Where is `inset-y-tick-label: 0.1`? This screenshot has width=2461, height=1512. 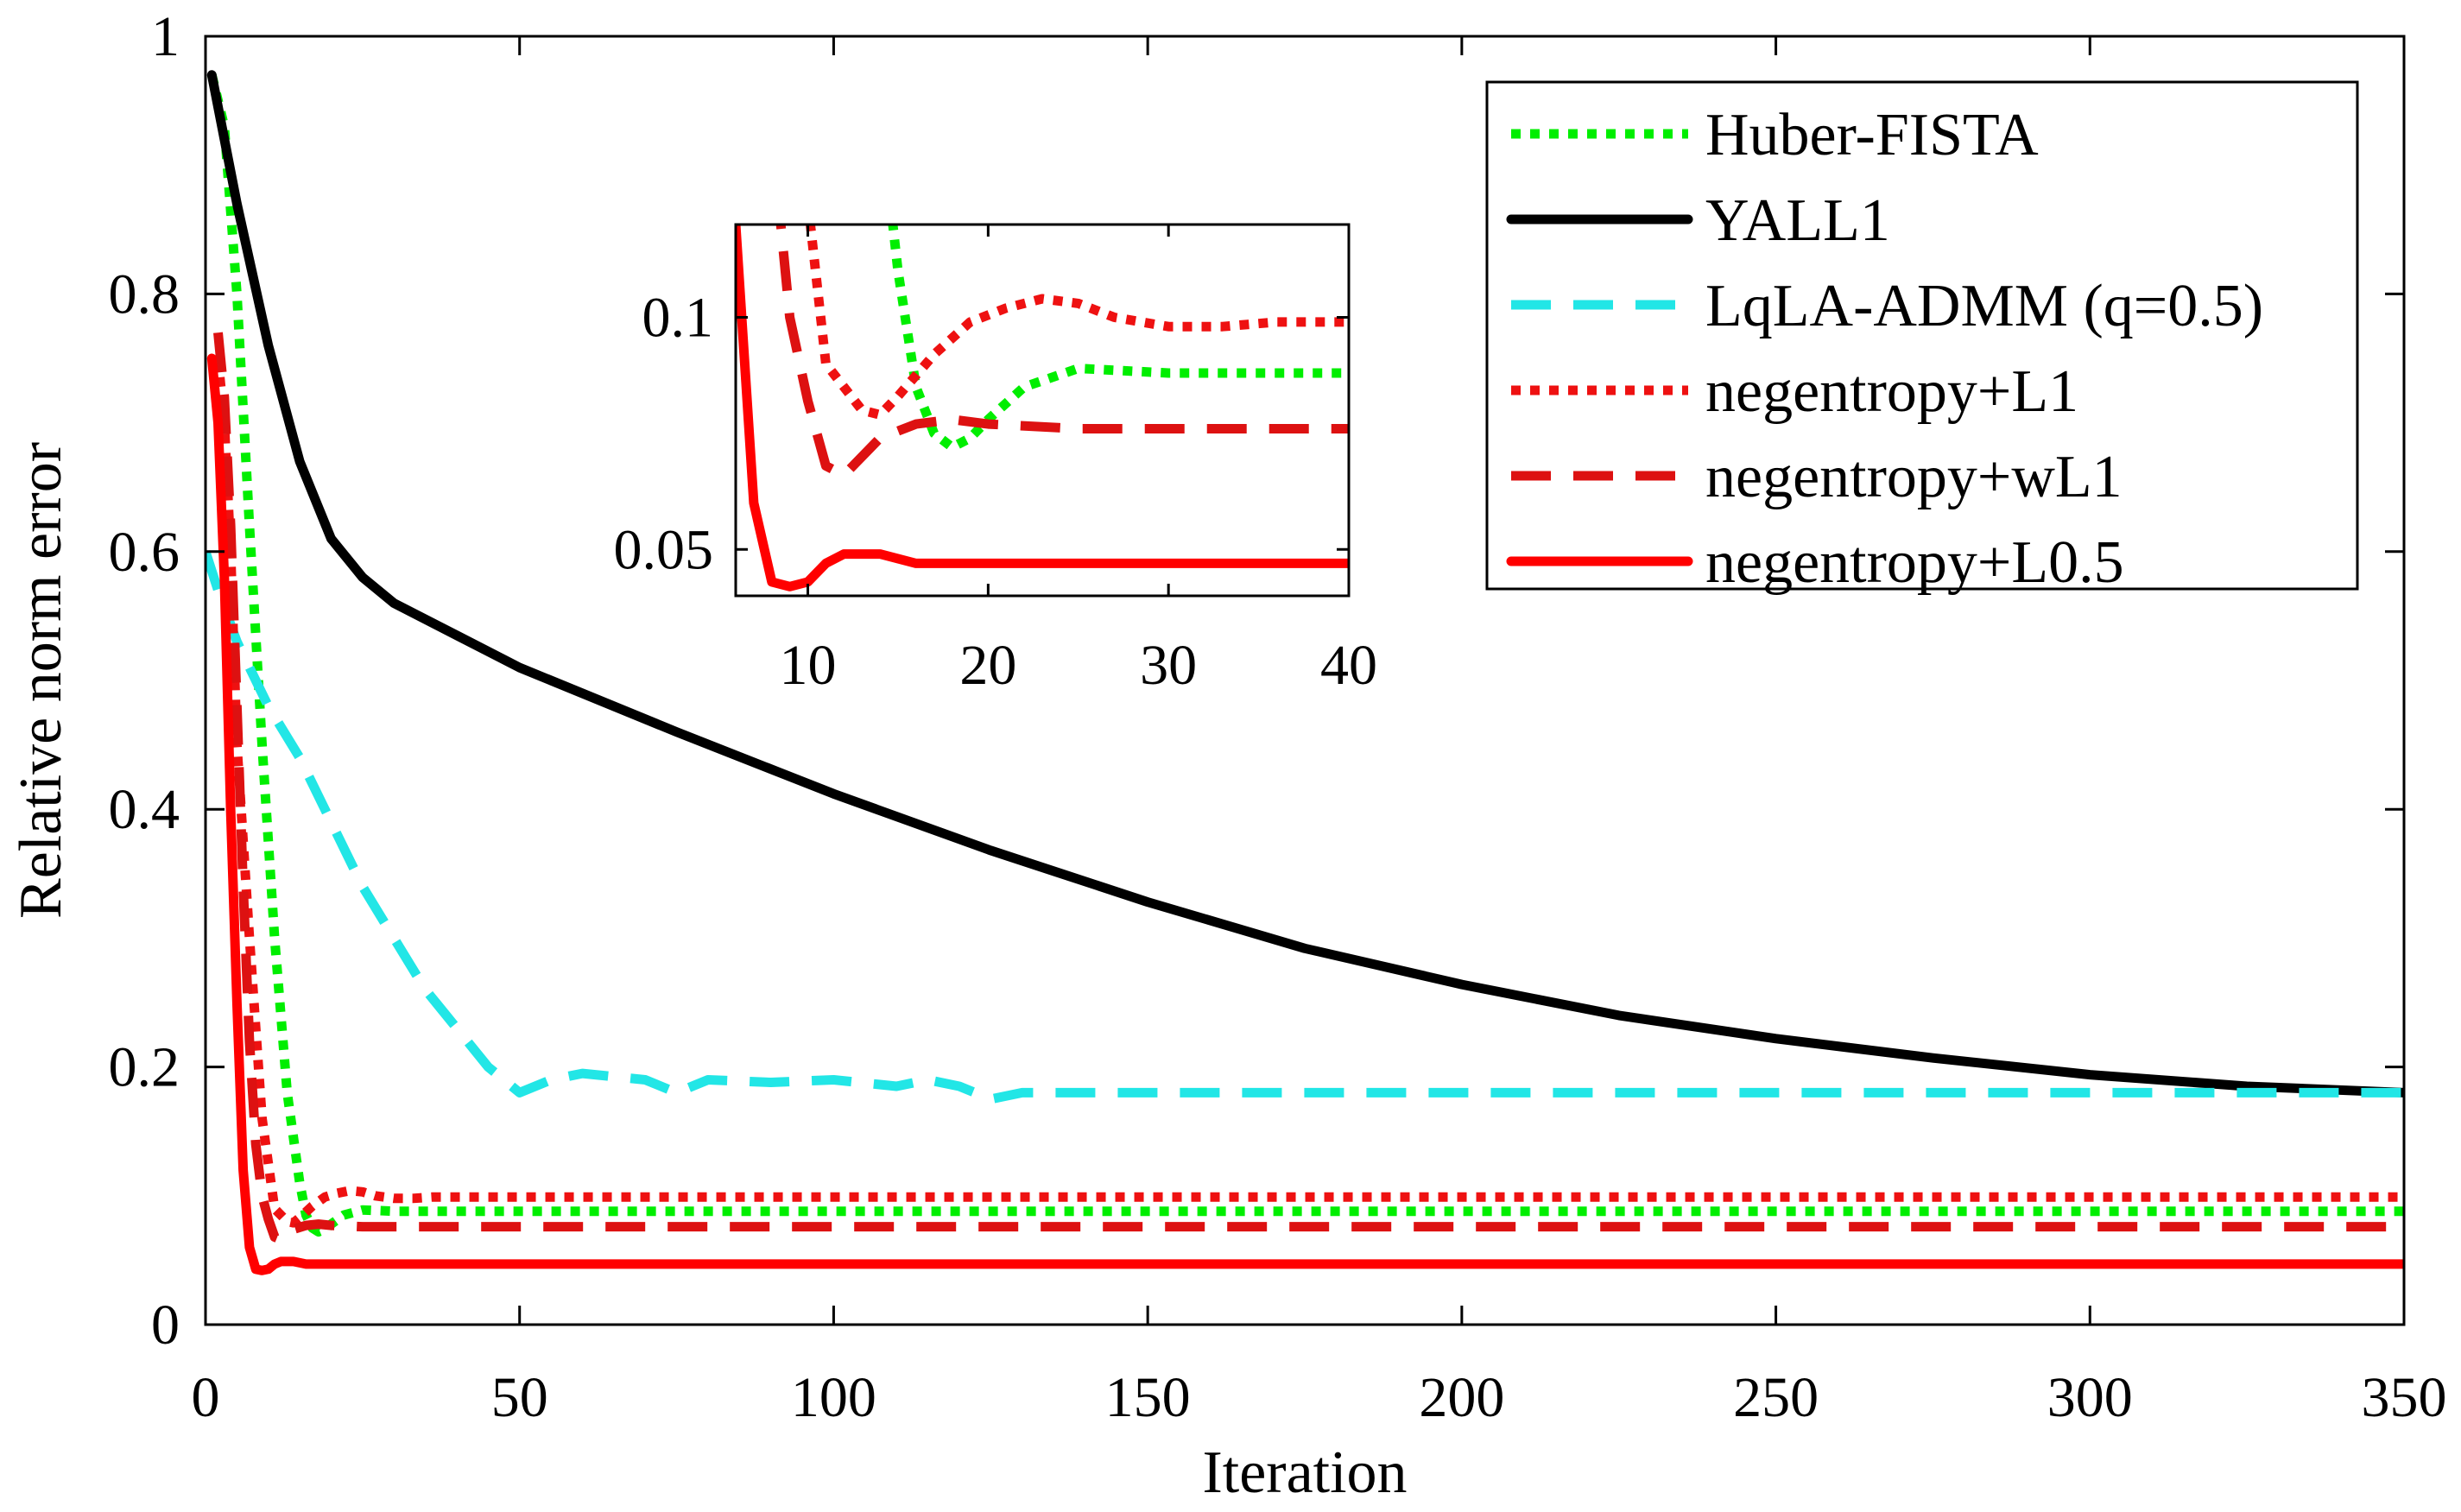
inset-y-tick-label: 0.1 is located at coordinates (678, 318).